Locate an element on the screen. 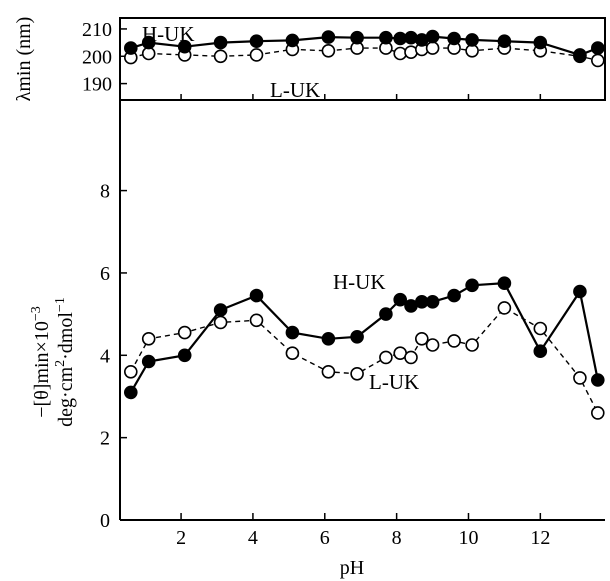 The height and width of the screenshot is (581, 610). top-panel-frame is located at coordinates (362, 59).